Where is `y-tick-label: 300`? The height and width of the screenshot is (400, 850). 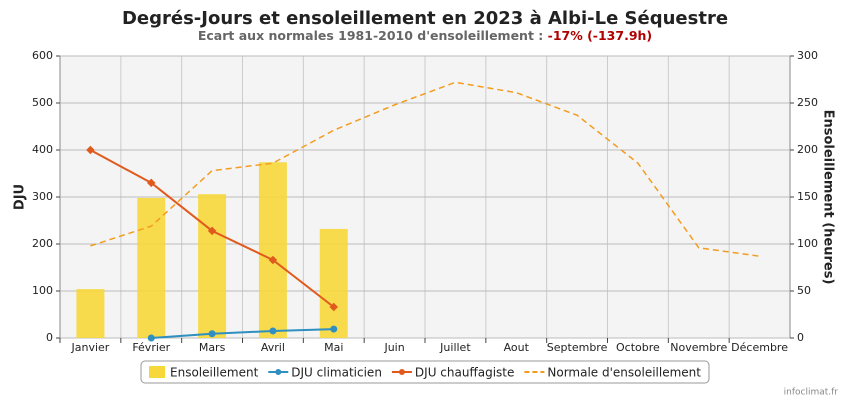
y-tick-label: 300 is located at coordinates (42, 196).